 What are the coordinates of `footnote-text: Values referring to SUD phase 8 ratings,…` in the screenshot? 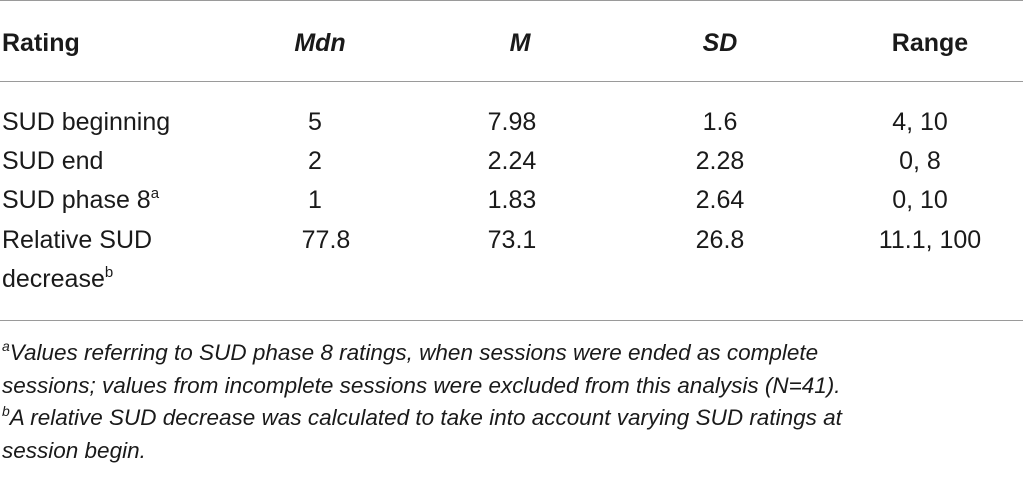 It's located at (414, 352).